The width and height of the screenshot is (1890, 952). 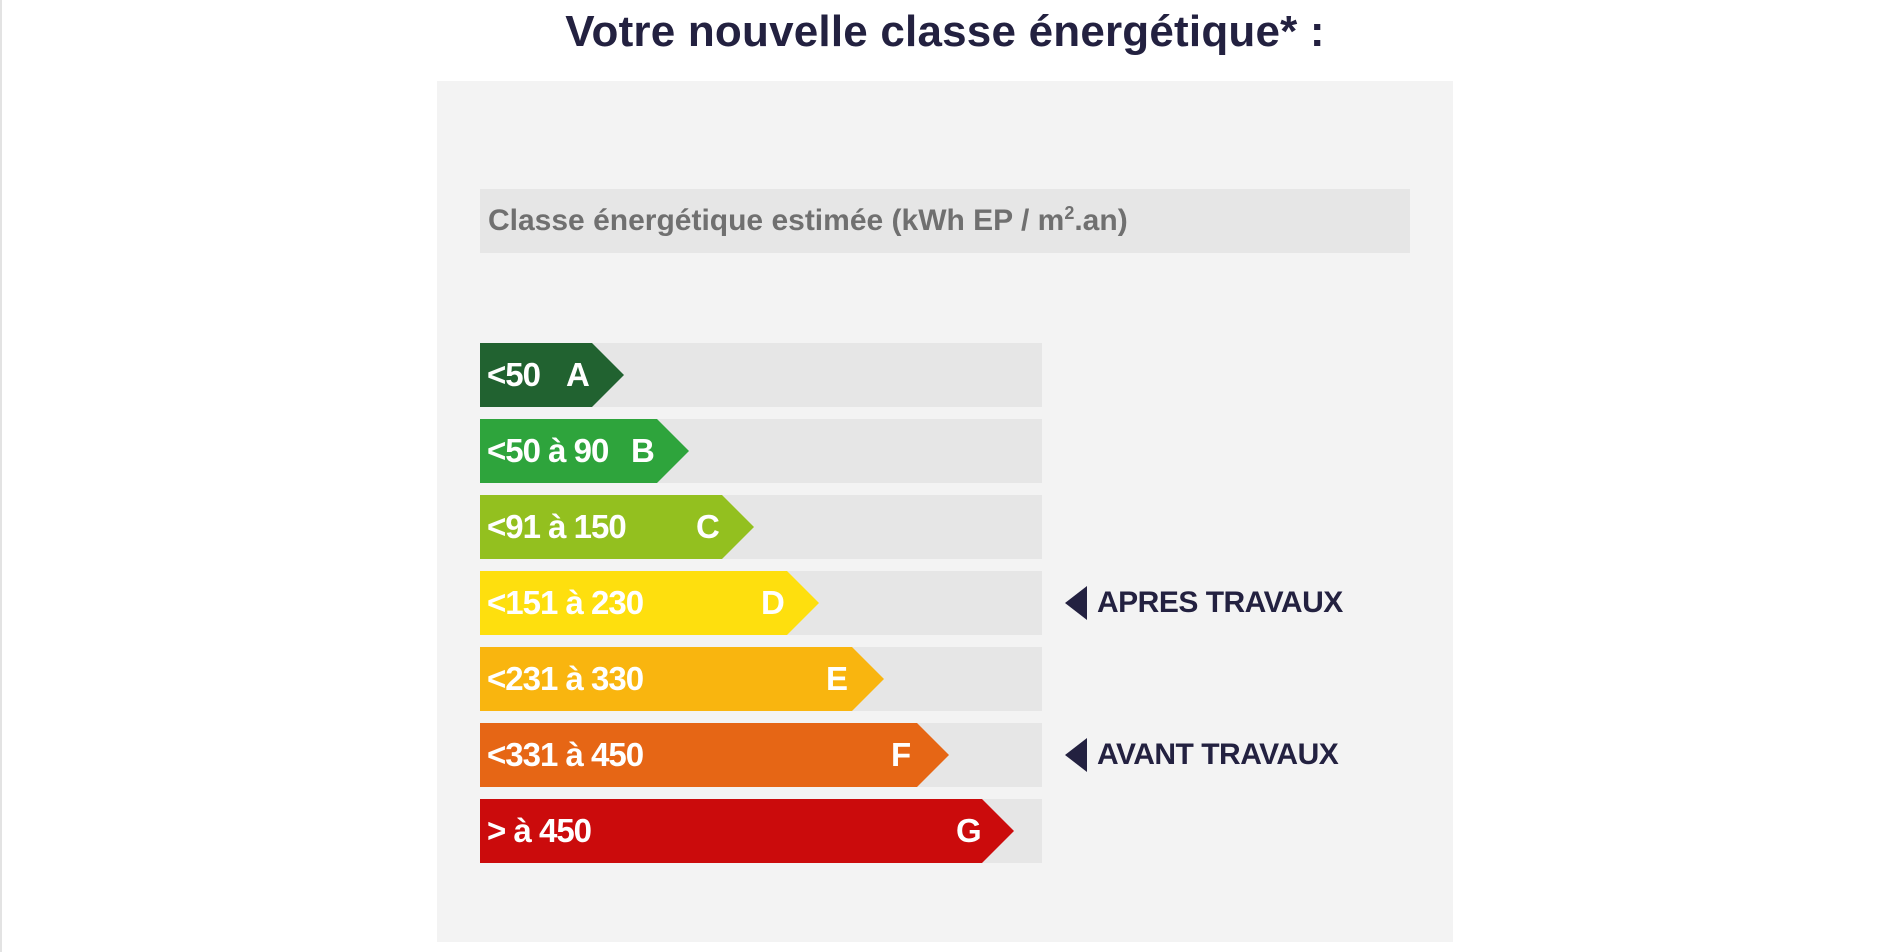 What do you see at coordinates (1, 476) in the screenshot?
I see `left-edge-divider` at bounding box center [1, 476].